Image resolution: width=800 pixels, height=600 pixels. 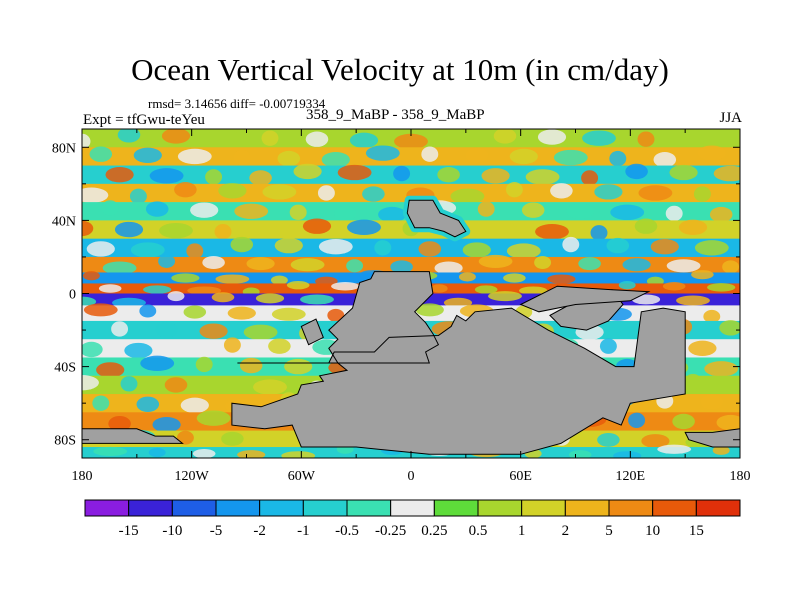 I want to click on colorbar-label: 15, so click(x=696, y=531).